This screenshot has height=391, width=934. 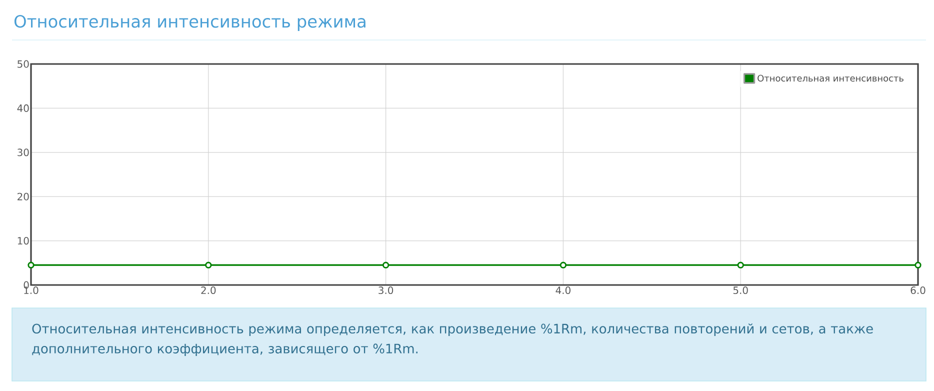 I want to click on x-tick-label: 2.0, so click(x=208, y=290).